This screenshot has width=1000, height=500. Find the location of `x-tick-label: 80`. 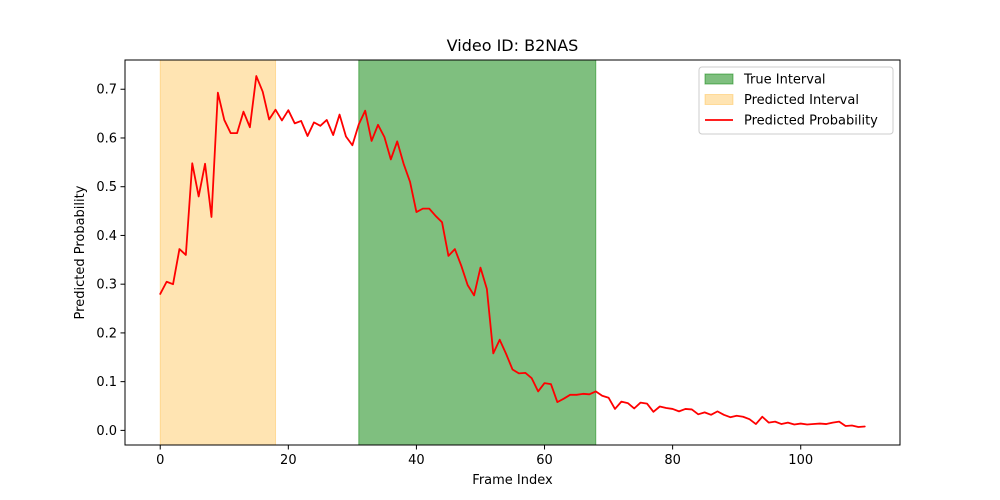

x-tick-label: 80 is located at coordinates (672, 460).